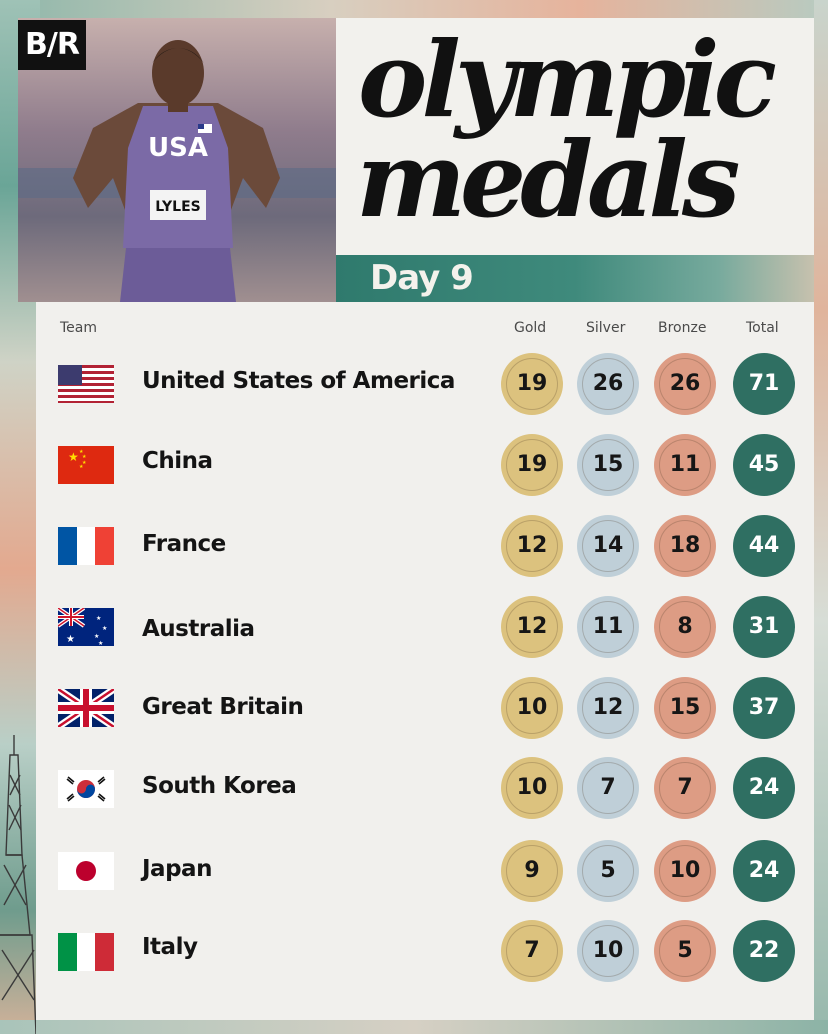  What do you see at coordinates (548, 179) in the screenshot?
I see `title-line-2: medals` at bounding box center [548, 179].